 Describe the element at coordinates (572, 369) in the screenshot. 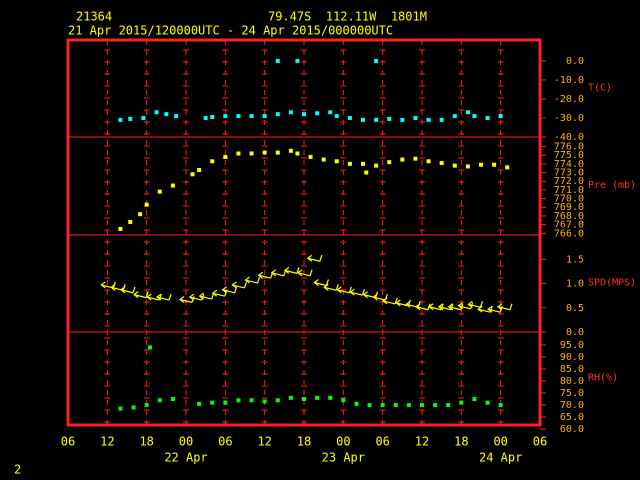

I see `y-tick-label: 85.0` at that location.